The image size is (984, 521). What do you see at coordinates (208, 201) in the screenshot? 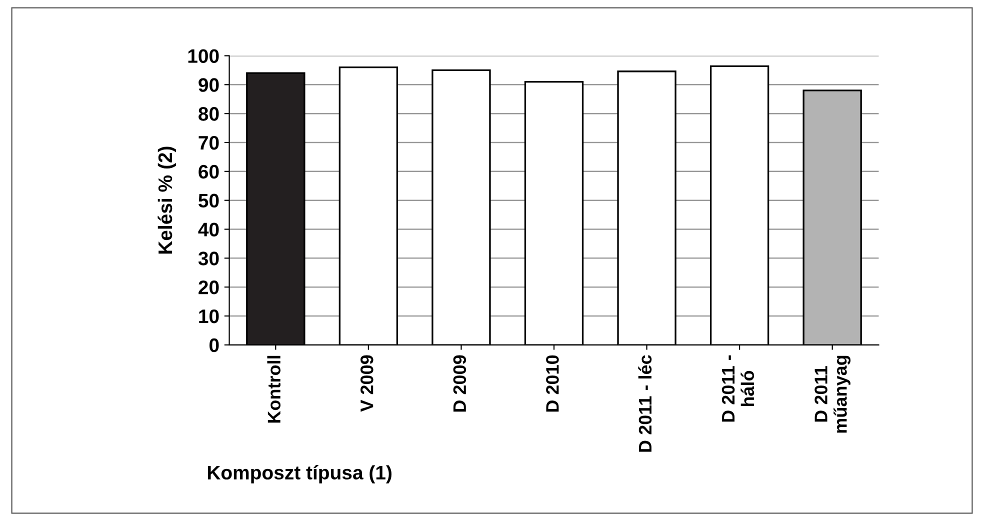
I see `y-tick-label: 50` at bounding box center [208, 201].